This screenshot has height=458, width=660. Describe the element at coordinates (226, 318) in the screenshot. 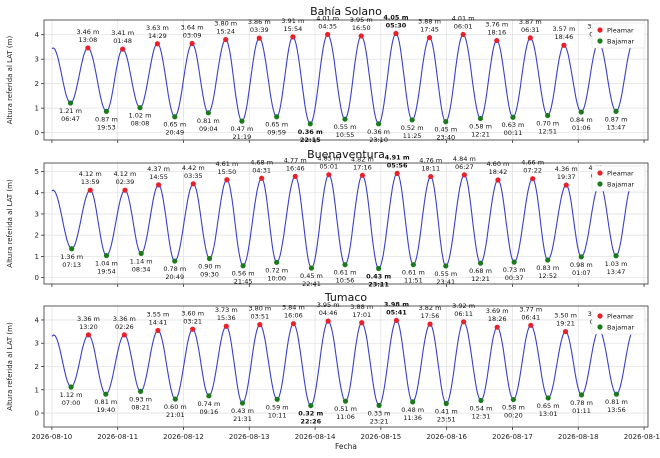

I see `pleamar-time-label: 15:36` at that location.